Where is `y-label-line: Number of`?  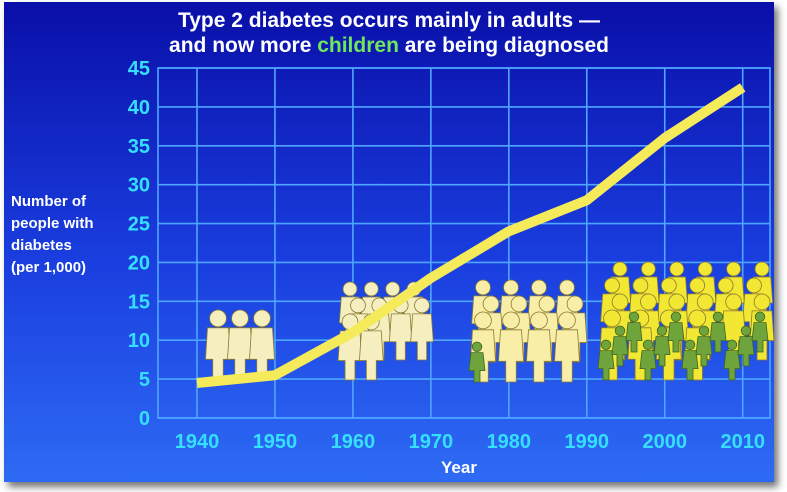 y-label-line: Number of is located at coordinates (48, 201).